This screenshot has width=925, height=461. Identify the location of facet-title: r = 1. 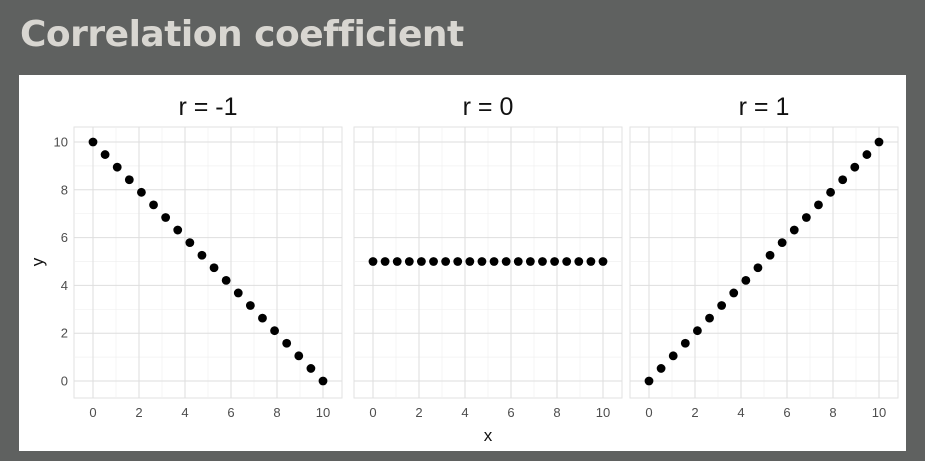
(764, 107).